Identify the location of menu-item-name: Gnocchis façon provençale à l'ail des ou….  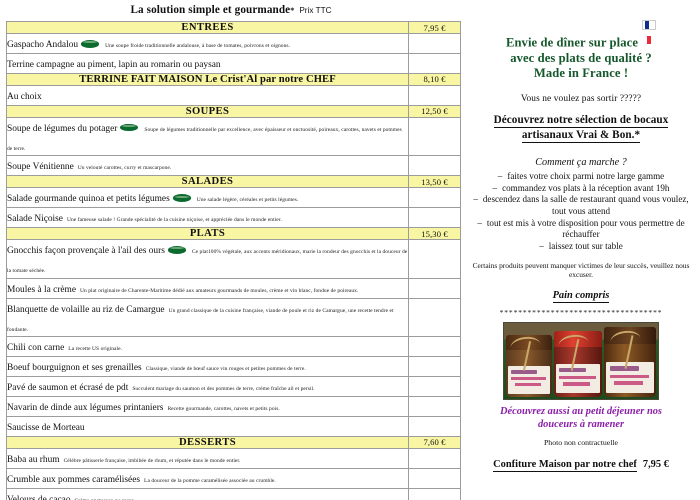
(86, 251).